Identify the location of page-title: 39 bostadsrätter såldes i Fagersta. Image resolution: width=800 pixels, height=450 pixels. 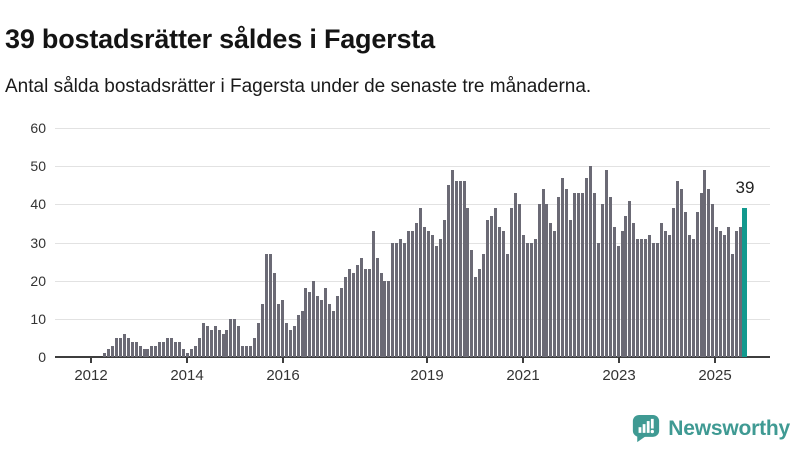
(220, 39).